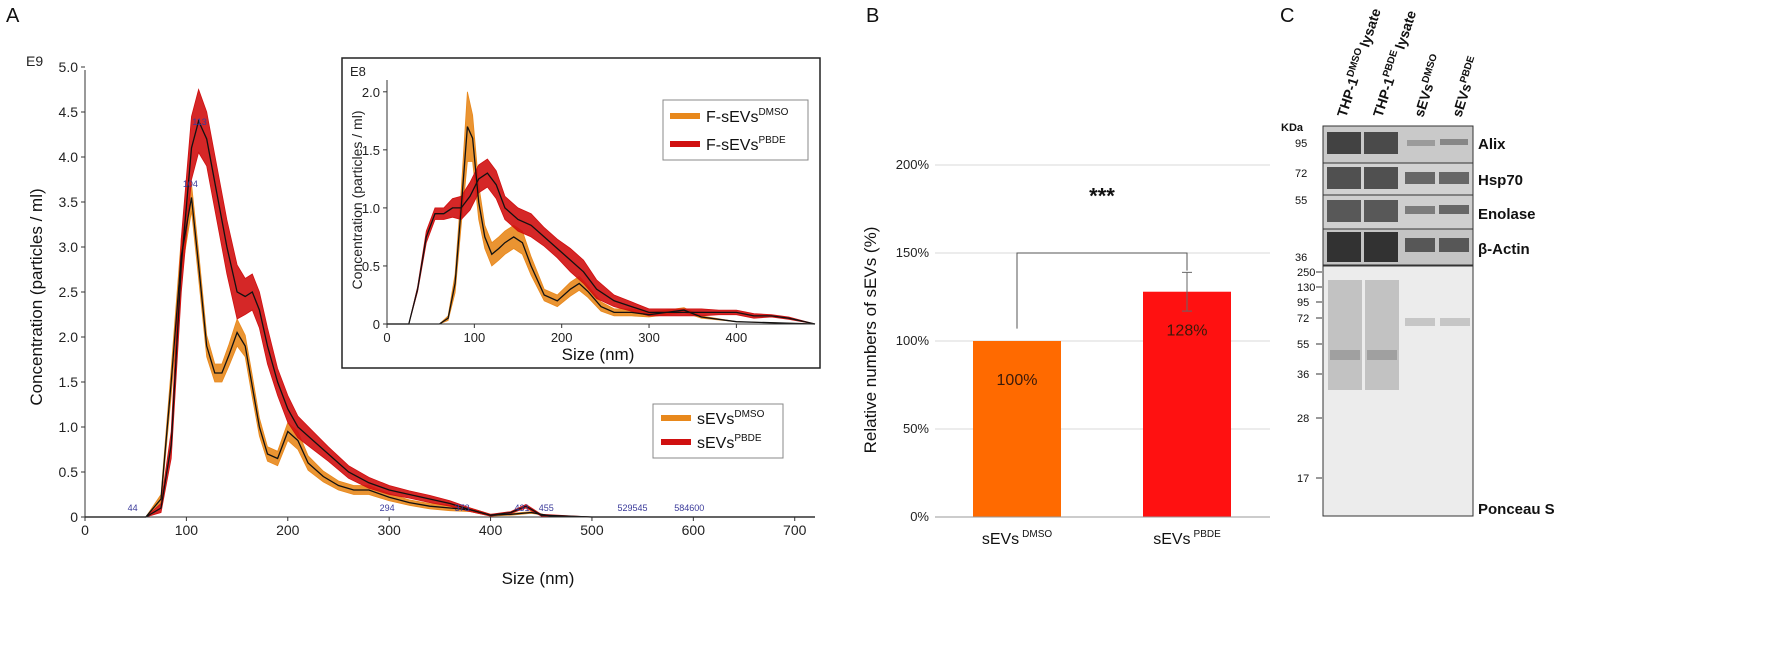 The image size is (1786, 650). I want to click on protein-alix: Alix, so click(1492, 144).